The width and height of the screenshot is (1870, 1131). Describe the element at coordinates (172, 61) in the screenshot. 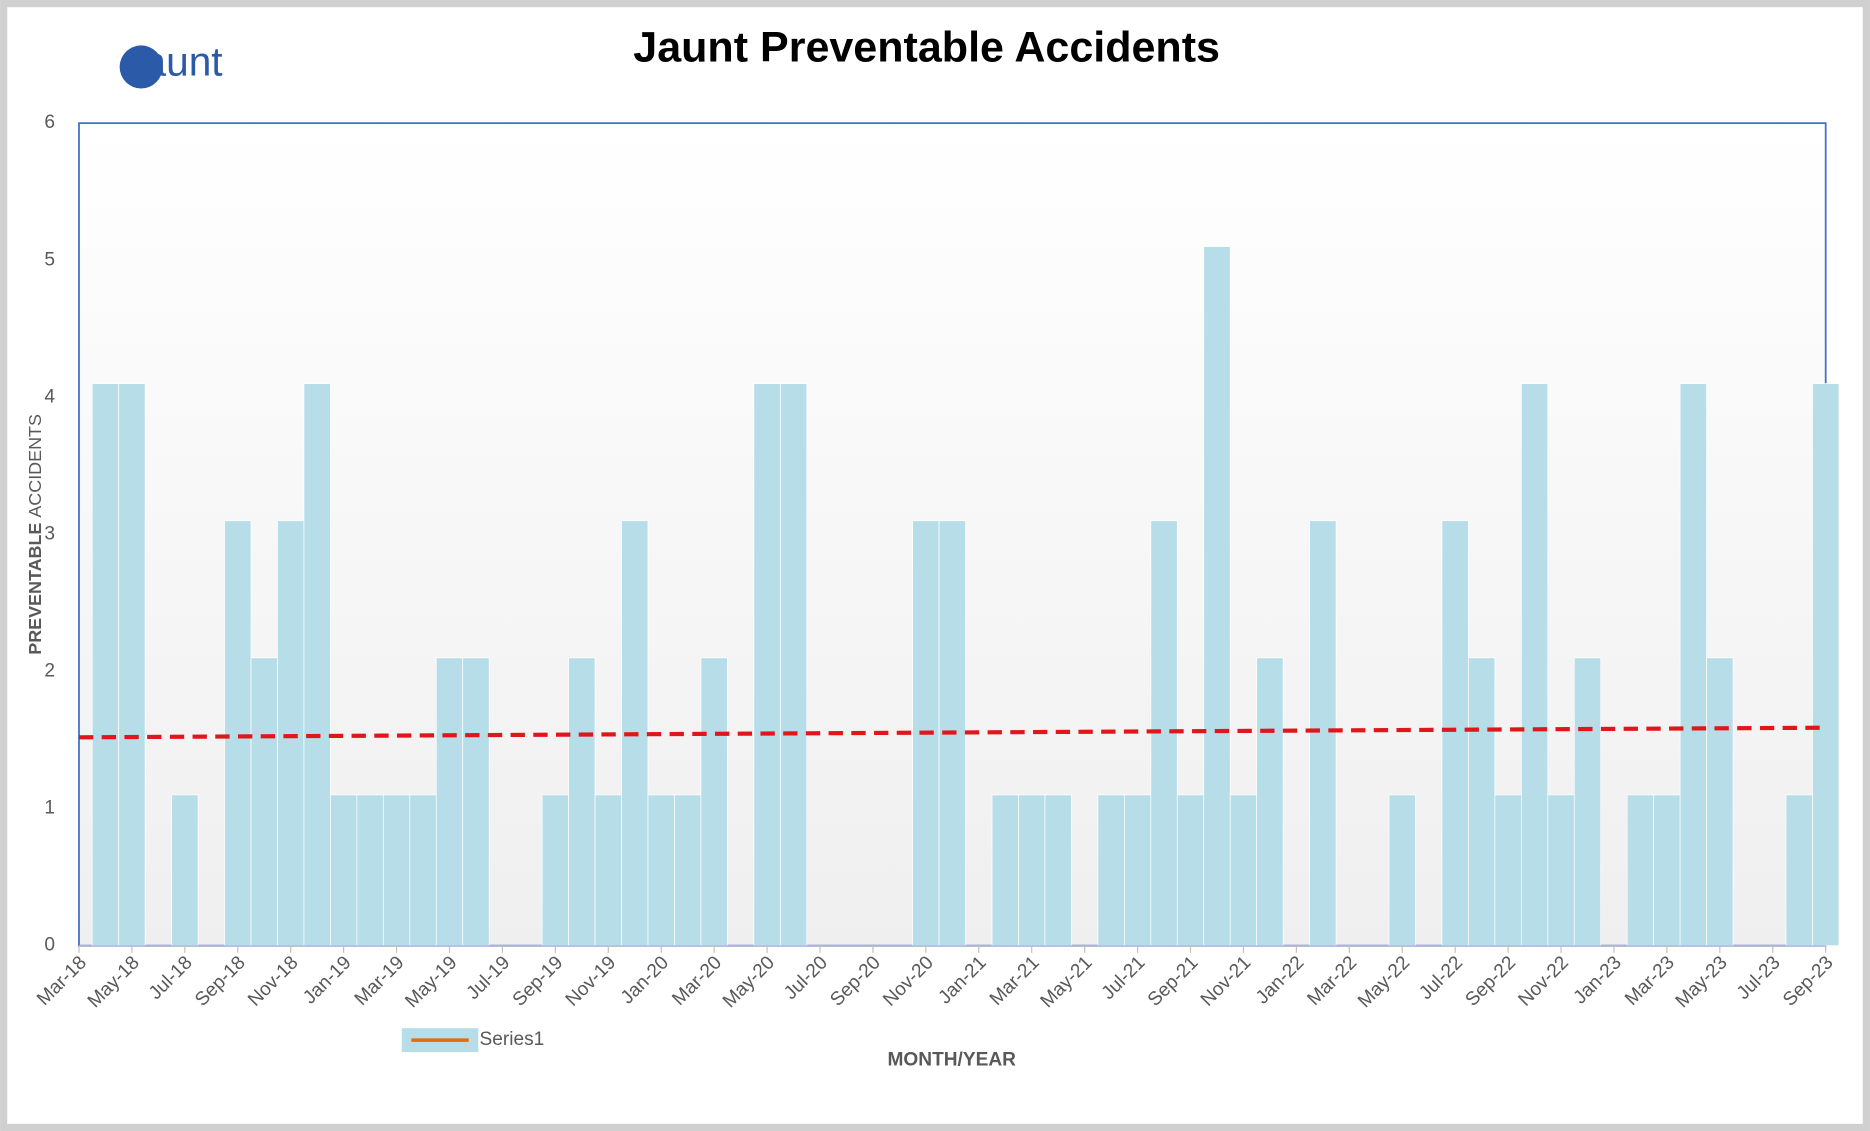

I see `logo: Jaunt` at that location.